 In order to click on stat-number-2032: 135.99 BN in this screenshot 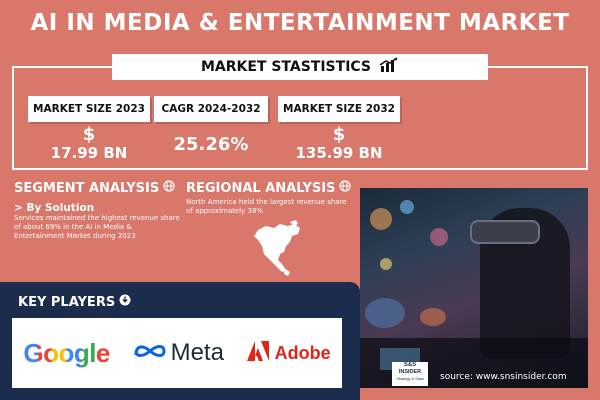, I will do `click(339, 153)`.